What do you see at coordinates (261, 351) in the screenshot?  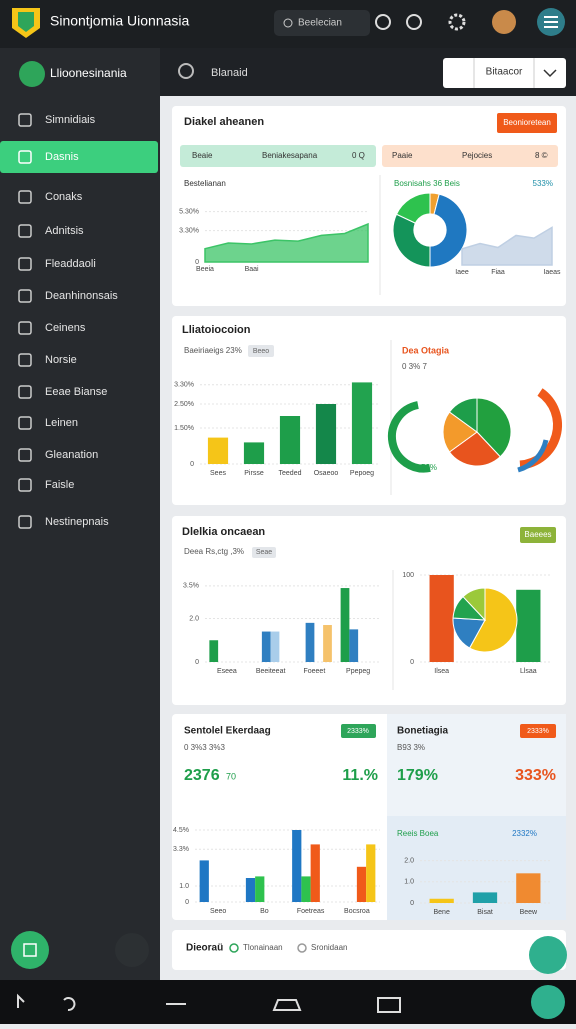 I see `chip` at bounding box center [261, 351].